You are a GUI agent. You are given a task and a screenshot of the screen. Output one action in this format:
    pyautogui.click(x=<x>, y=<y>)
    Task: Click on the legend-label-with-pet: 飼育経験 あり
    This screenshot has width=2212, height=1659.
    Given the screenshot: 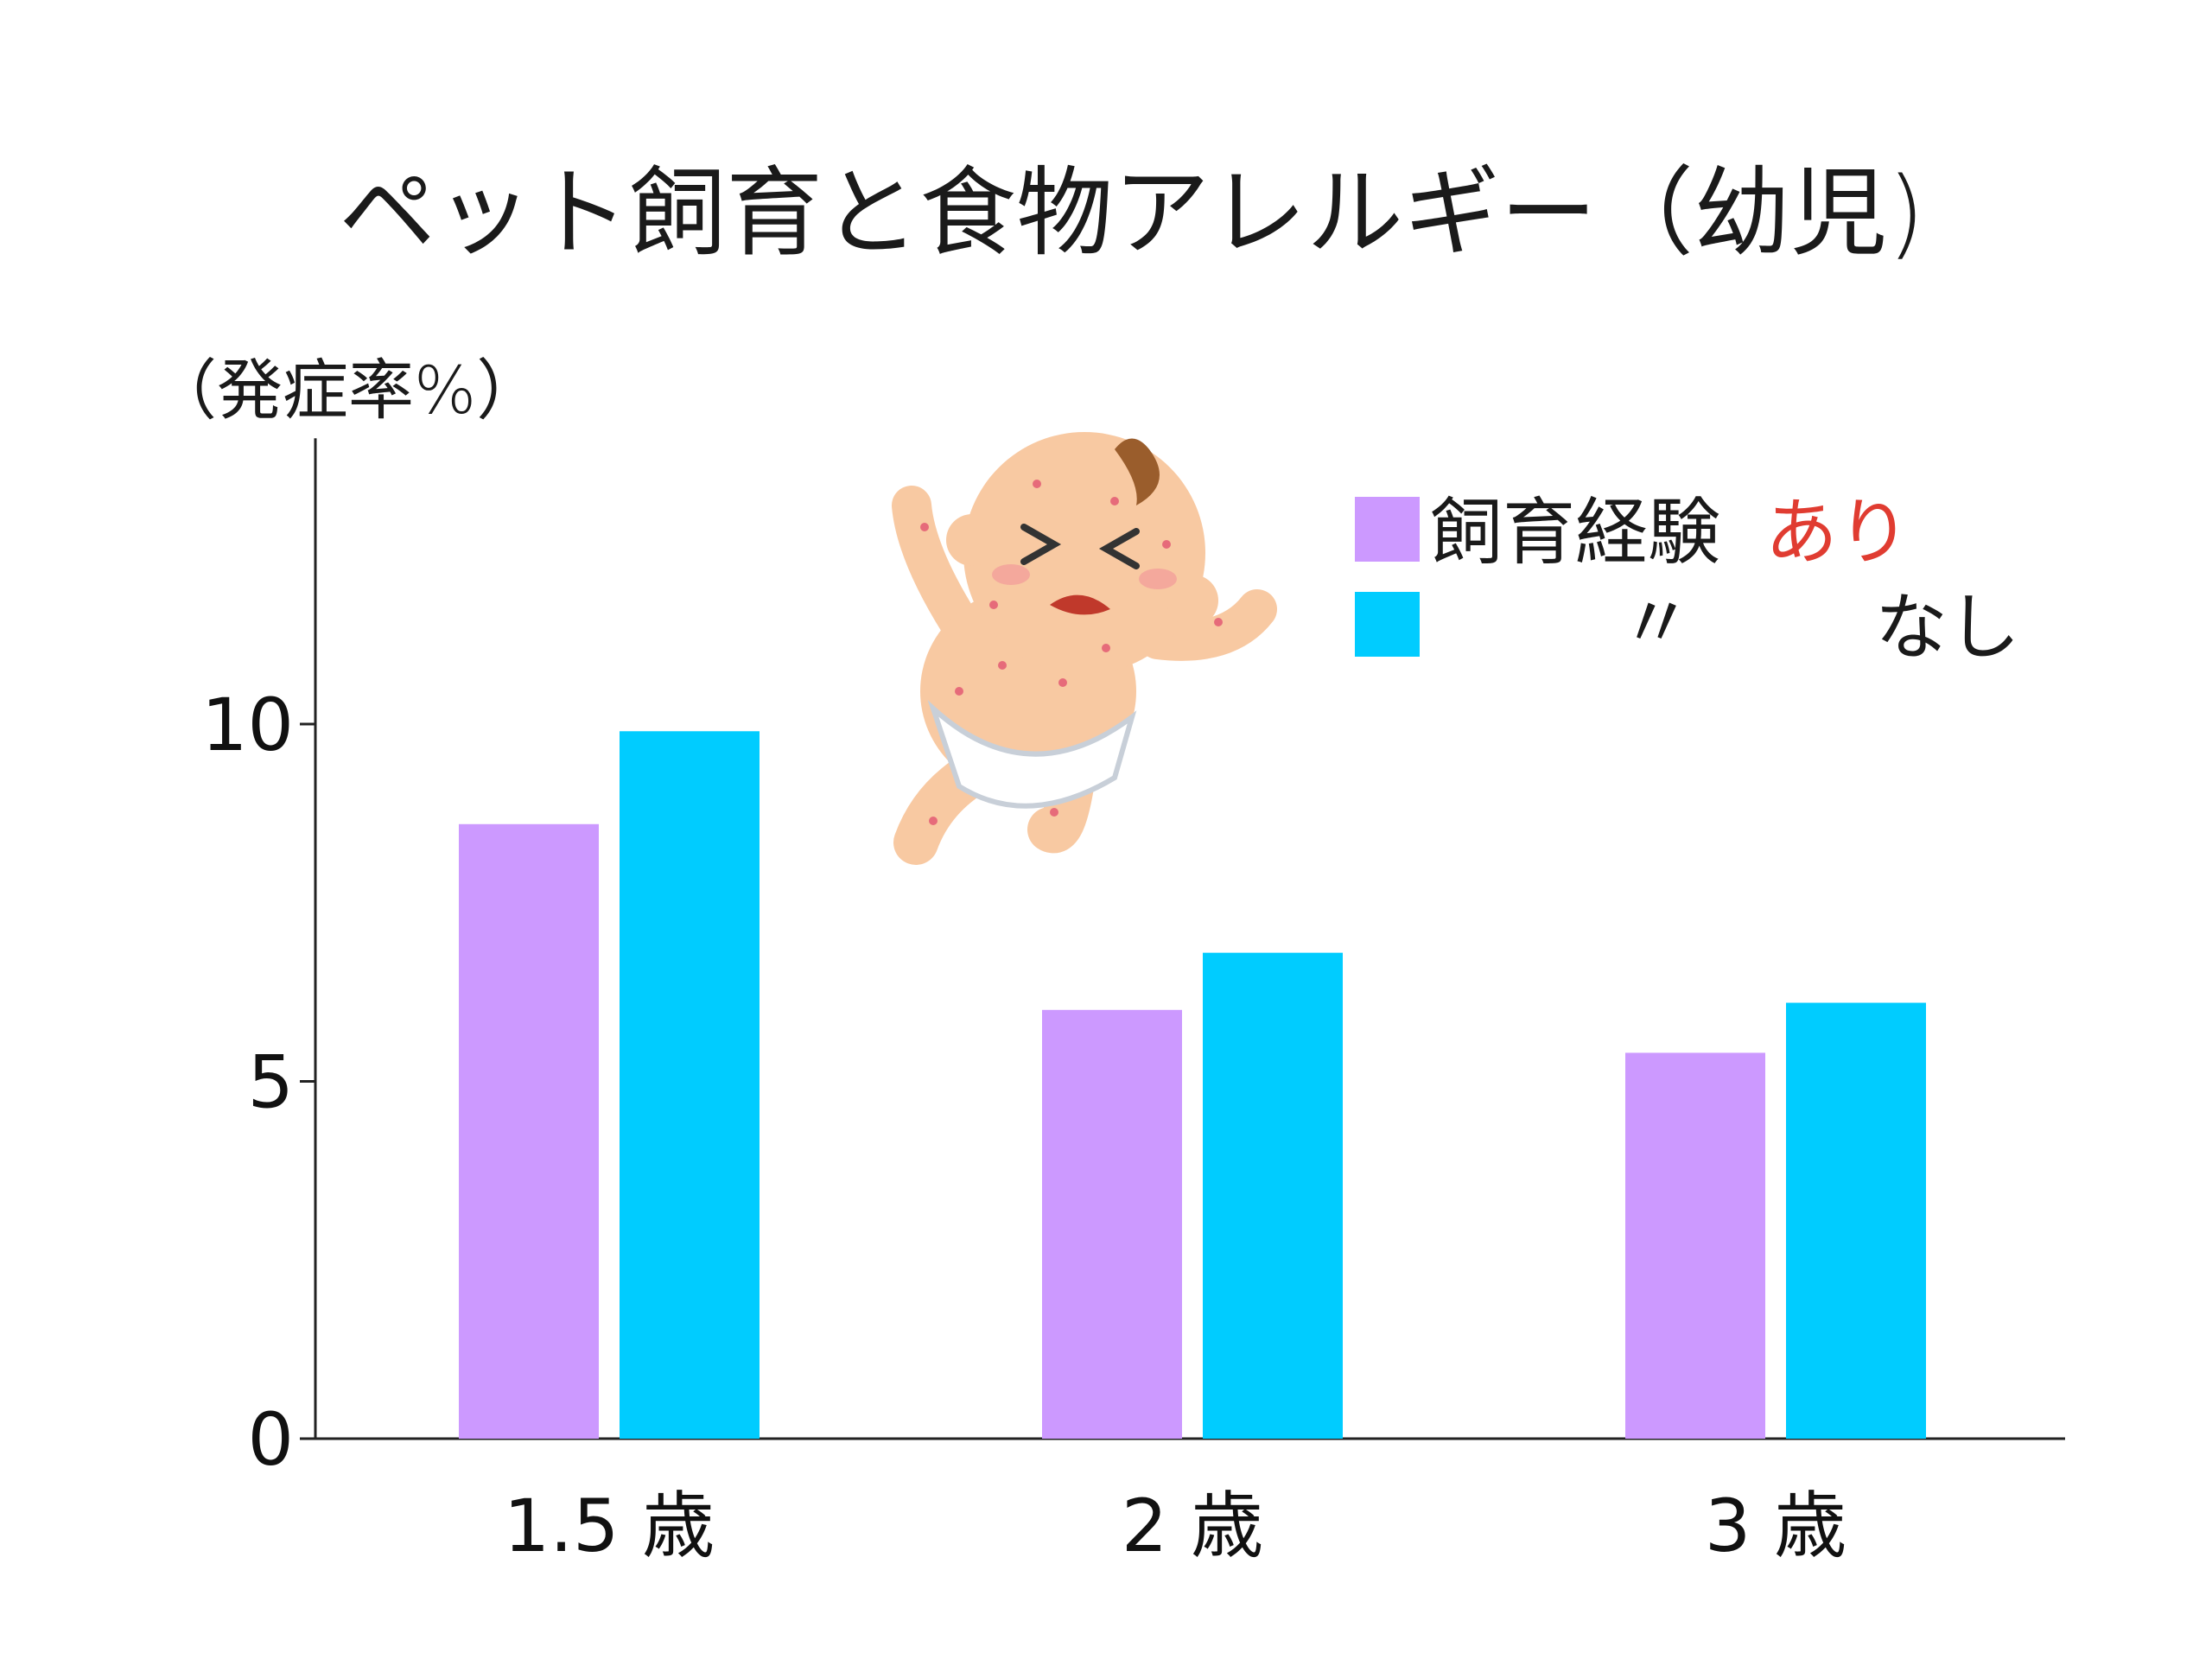 What is the action you would take?
    pyautogui.click(x=1670, y=532)
    